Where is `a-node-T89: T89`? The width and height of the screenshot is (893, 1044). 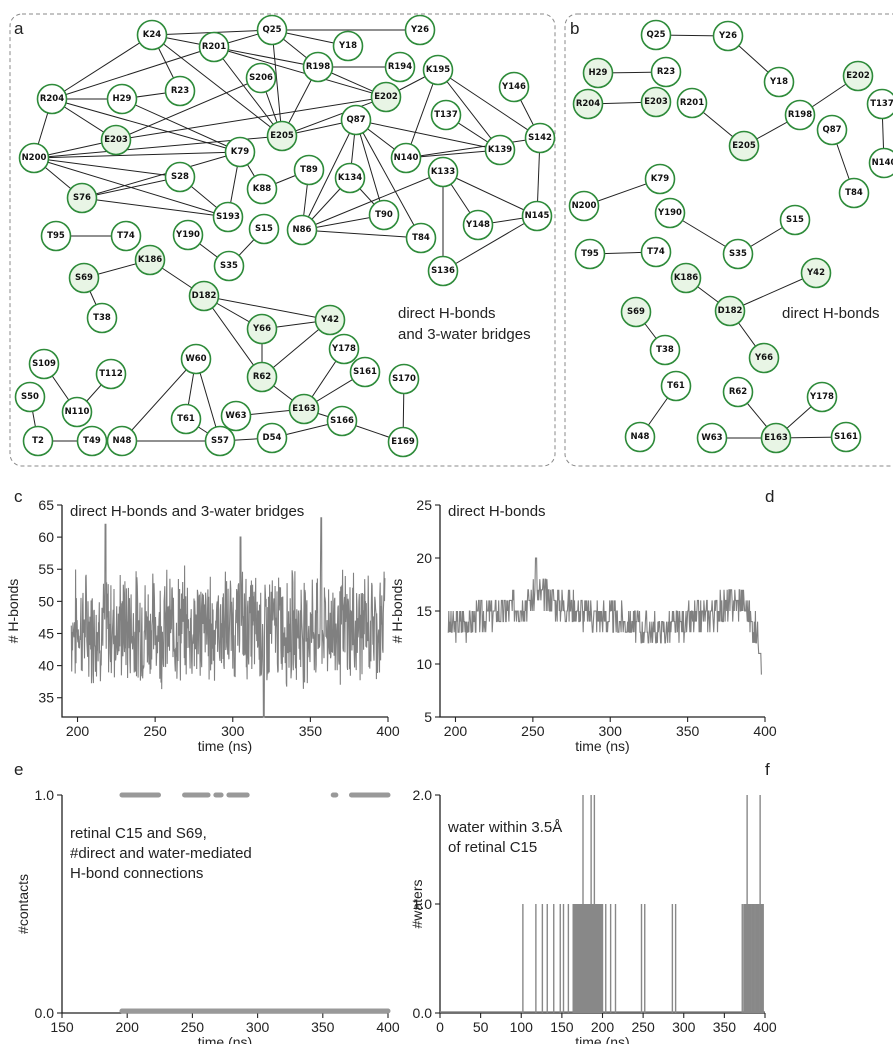 a-node-T89: T89 is located at coordinates (309, 170).